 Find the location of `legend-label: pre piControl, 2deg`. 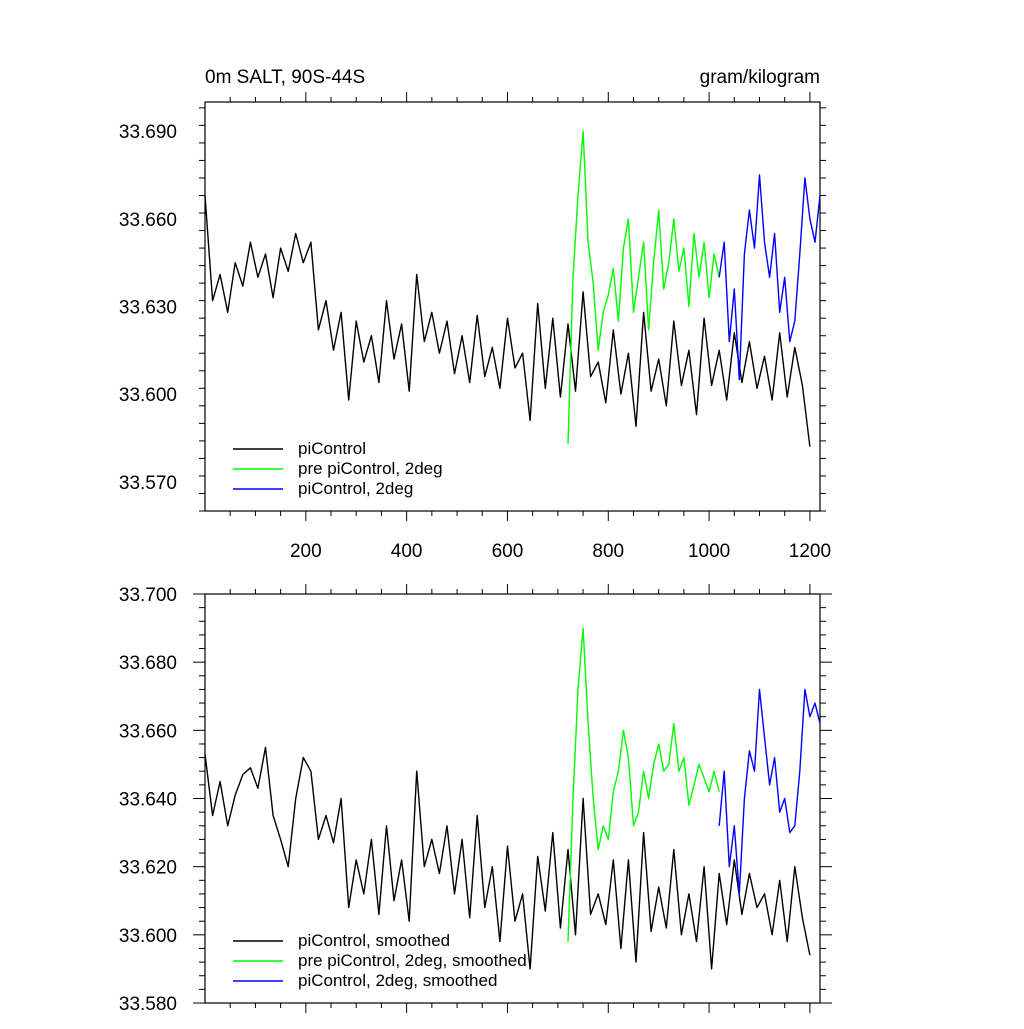

legend-label: pre piControl, 2deg is located at coordinates (370, 468).